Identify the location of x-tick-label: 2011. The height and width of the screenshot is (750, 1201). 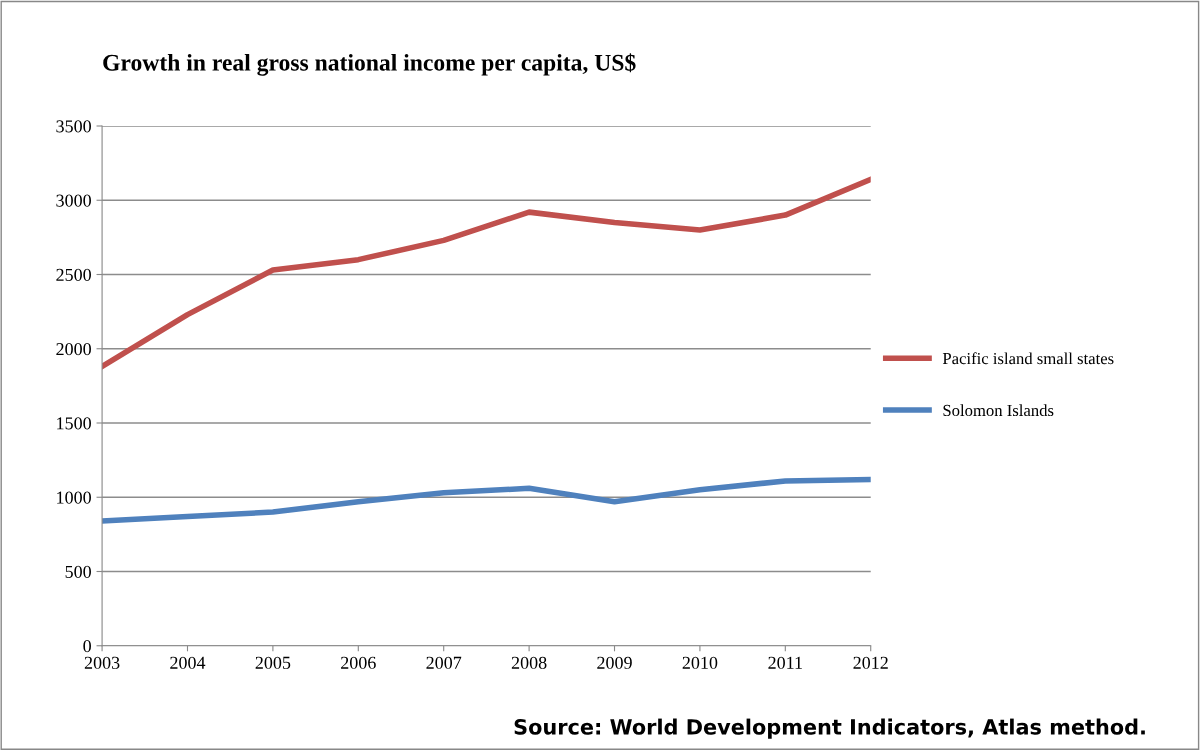
(785, 662).